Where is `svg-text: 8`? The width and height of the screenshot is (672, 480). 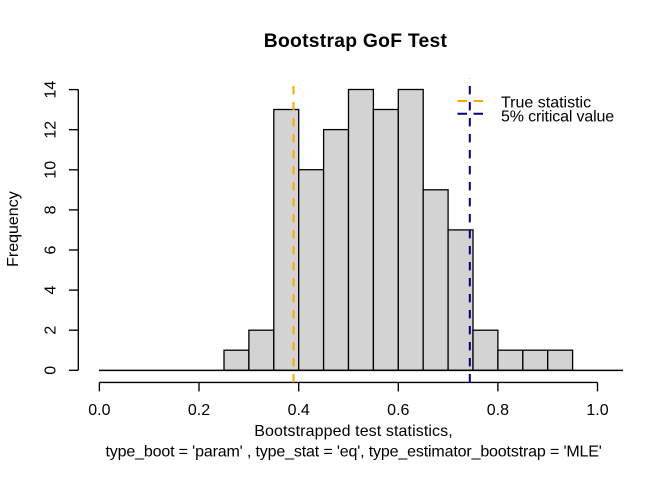 svg-text: 8 is located at coordinates (51, 209).